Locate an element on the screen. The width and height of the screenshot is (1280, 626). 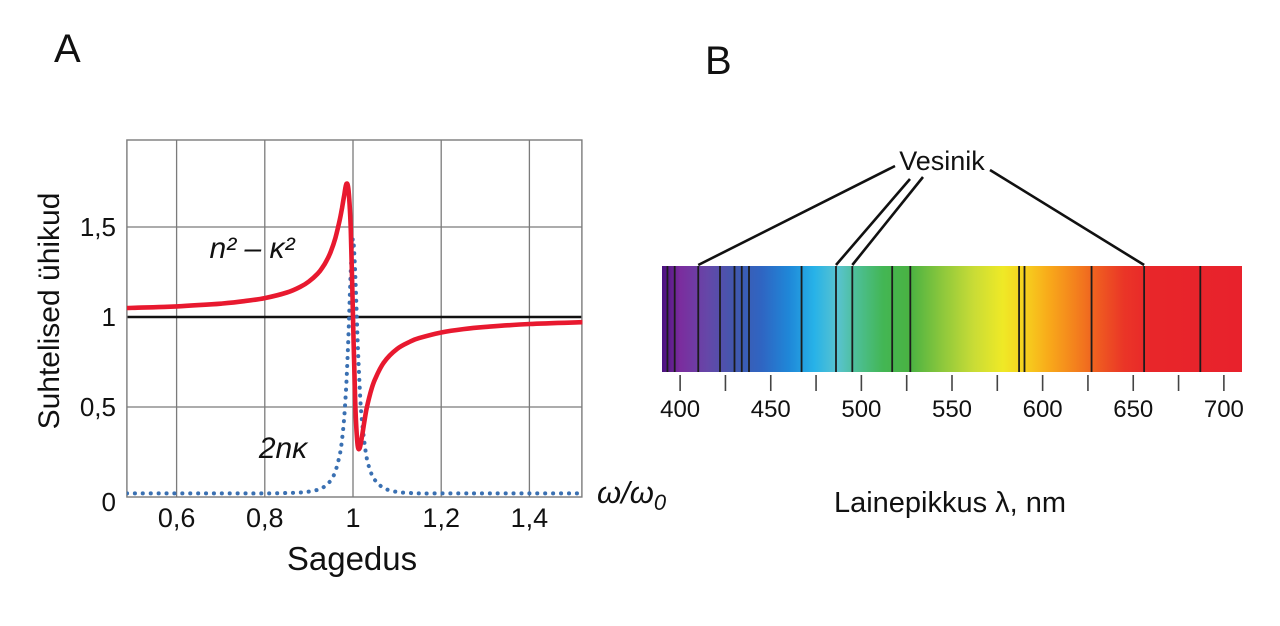
x-axis-unit-label: ω/ω0 is located at coordinates (632, 495).